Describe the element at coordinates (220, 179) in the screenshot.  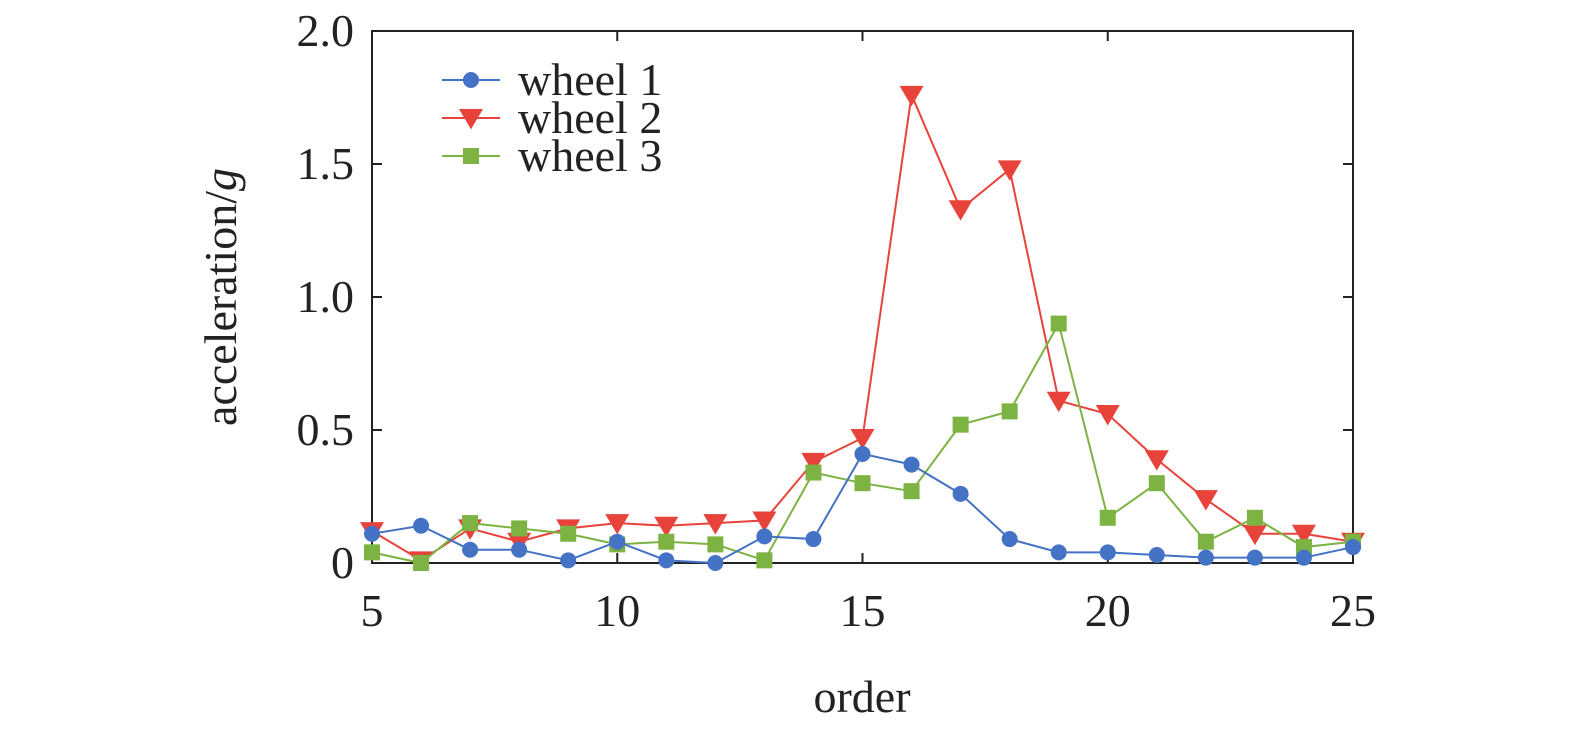
I see `y-axis-title-italic: g` at that location.